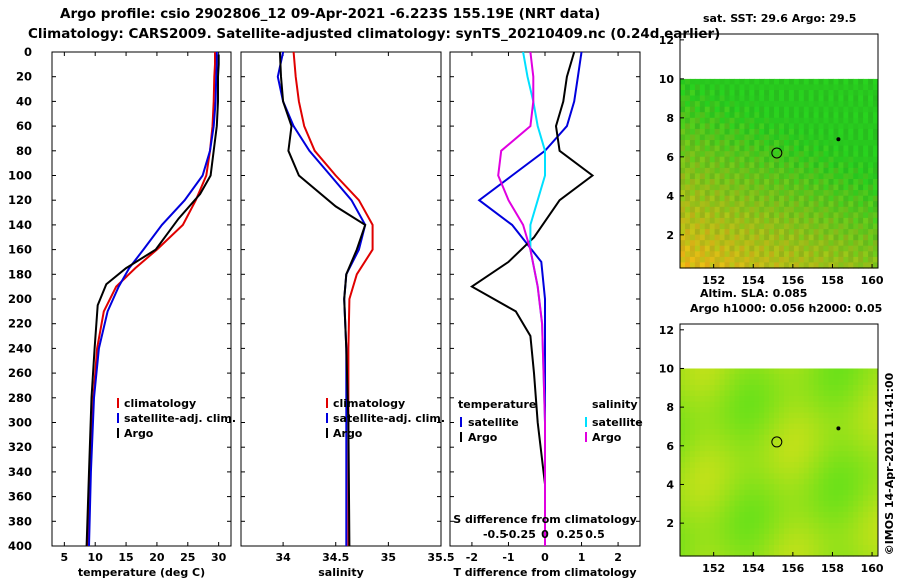 Image resolution: width=900 pixels, height=580 pixels. I want to click on map-y-tick-label: 4, so click(670, 484).